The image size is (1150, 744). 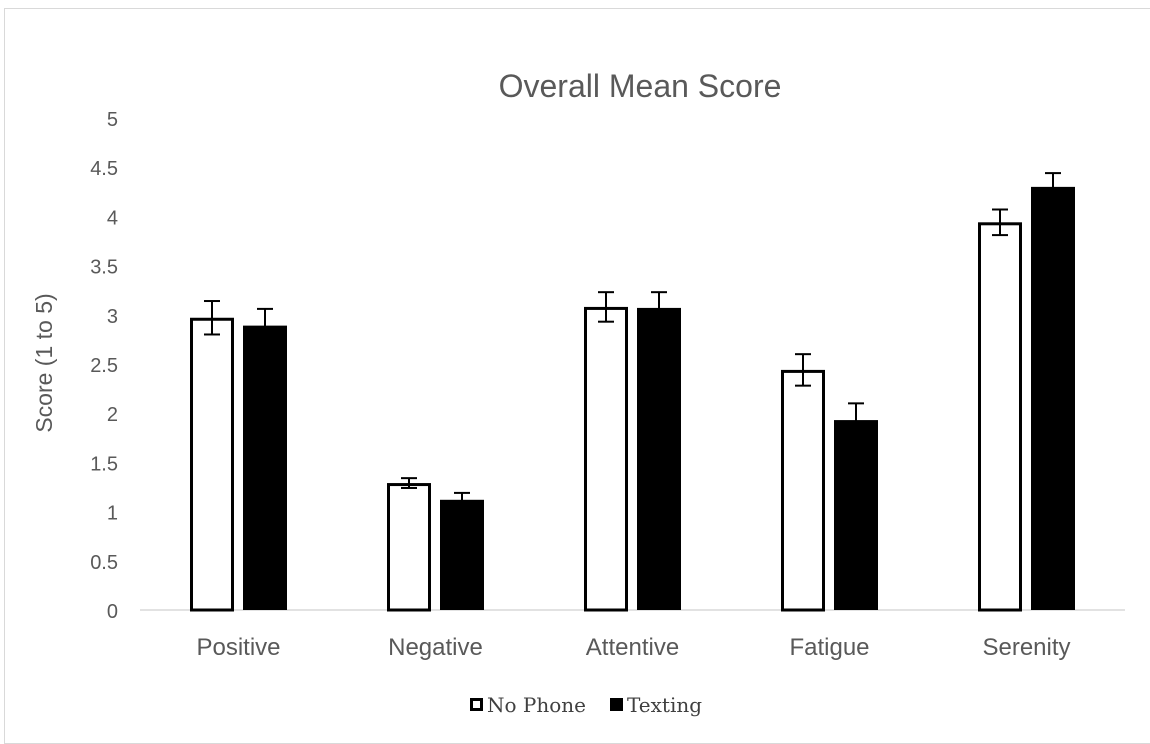 I want to click on y-tick-label: 1.5, so click(x=104, y=464).